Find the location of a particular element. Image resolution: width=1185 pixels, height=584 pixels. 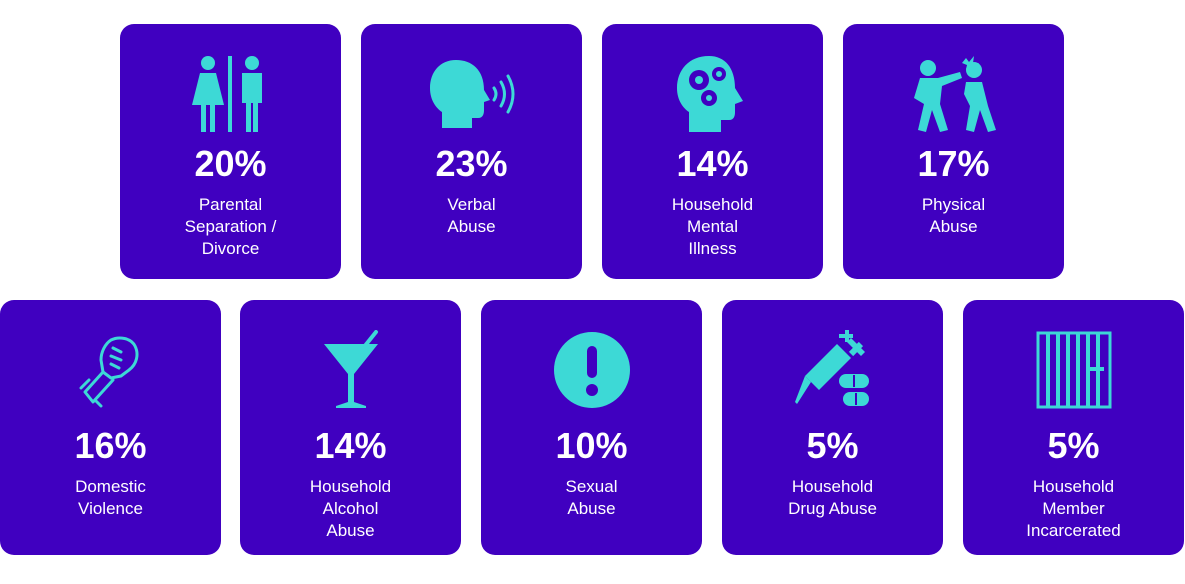

fight-icon is located at coordinates (953, 94).